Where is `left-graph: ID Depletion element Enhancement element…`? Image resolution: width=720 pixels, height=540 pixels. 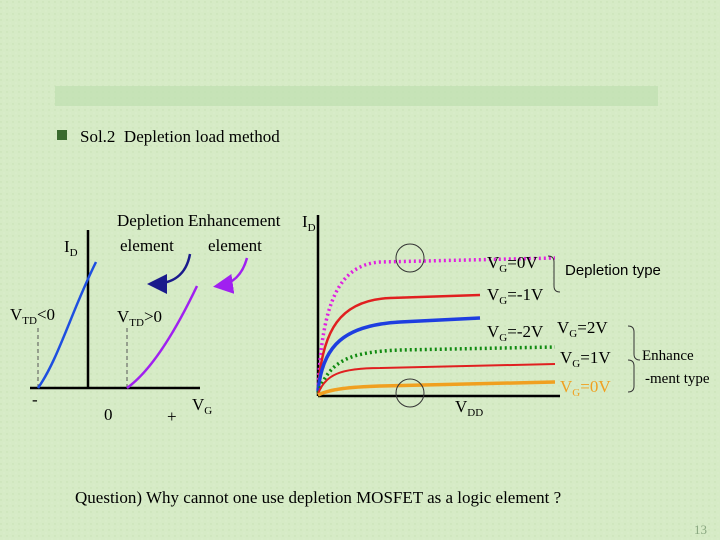 left-graph: ID Depletion element Enhancement element… is located at coordinates (145, 318).